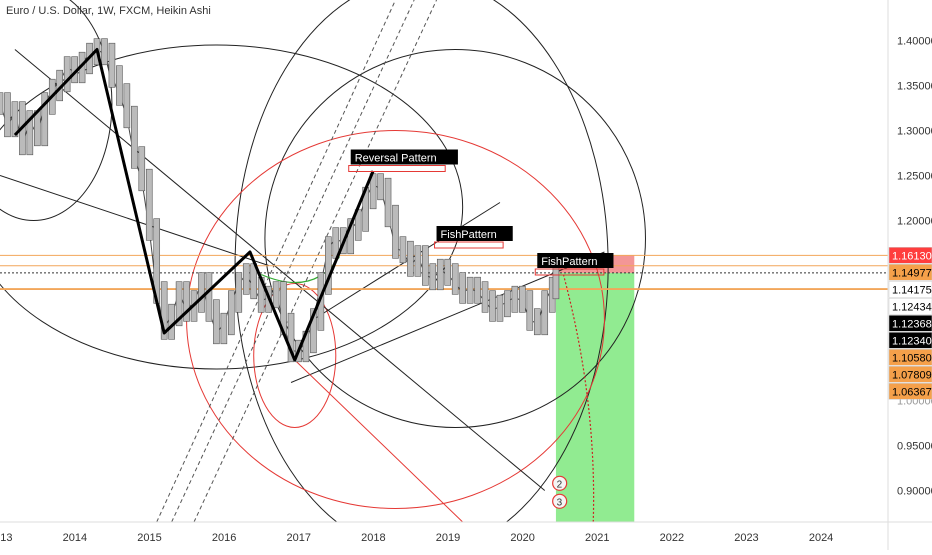 This screenshot has height=555, width=932. I want to click on pattern-annotation: FishPattern, so click(473, 237).